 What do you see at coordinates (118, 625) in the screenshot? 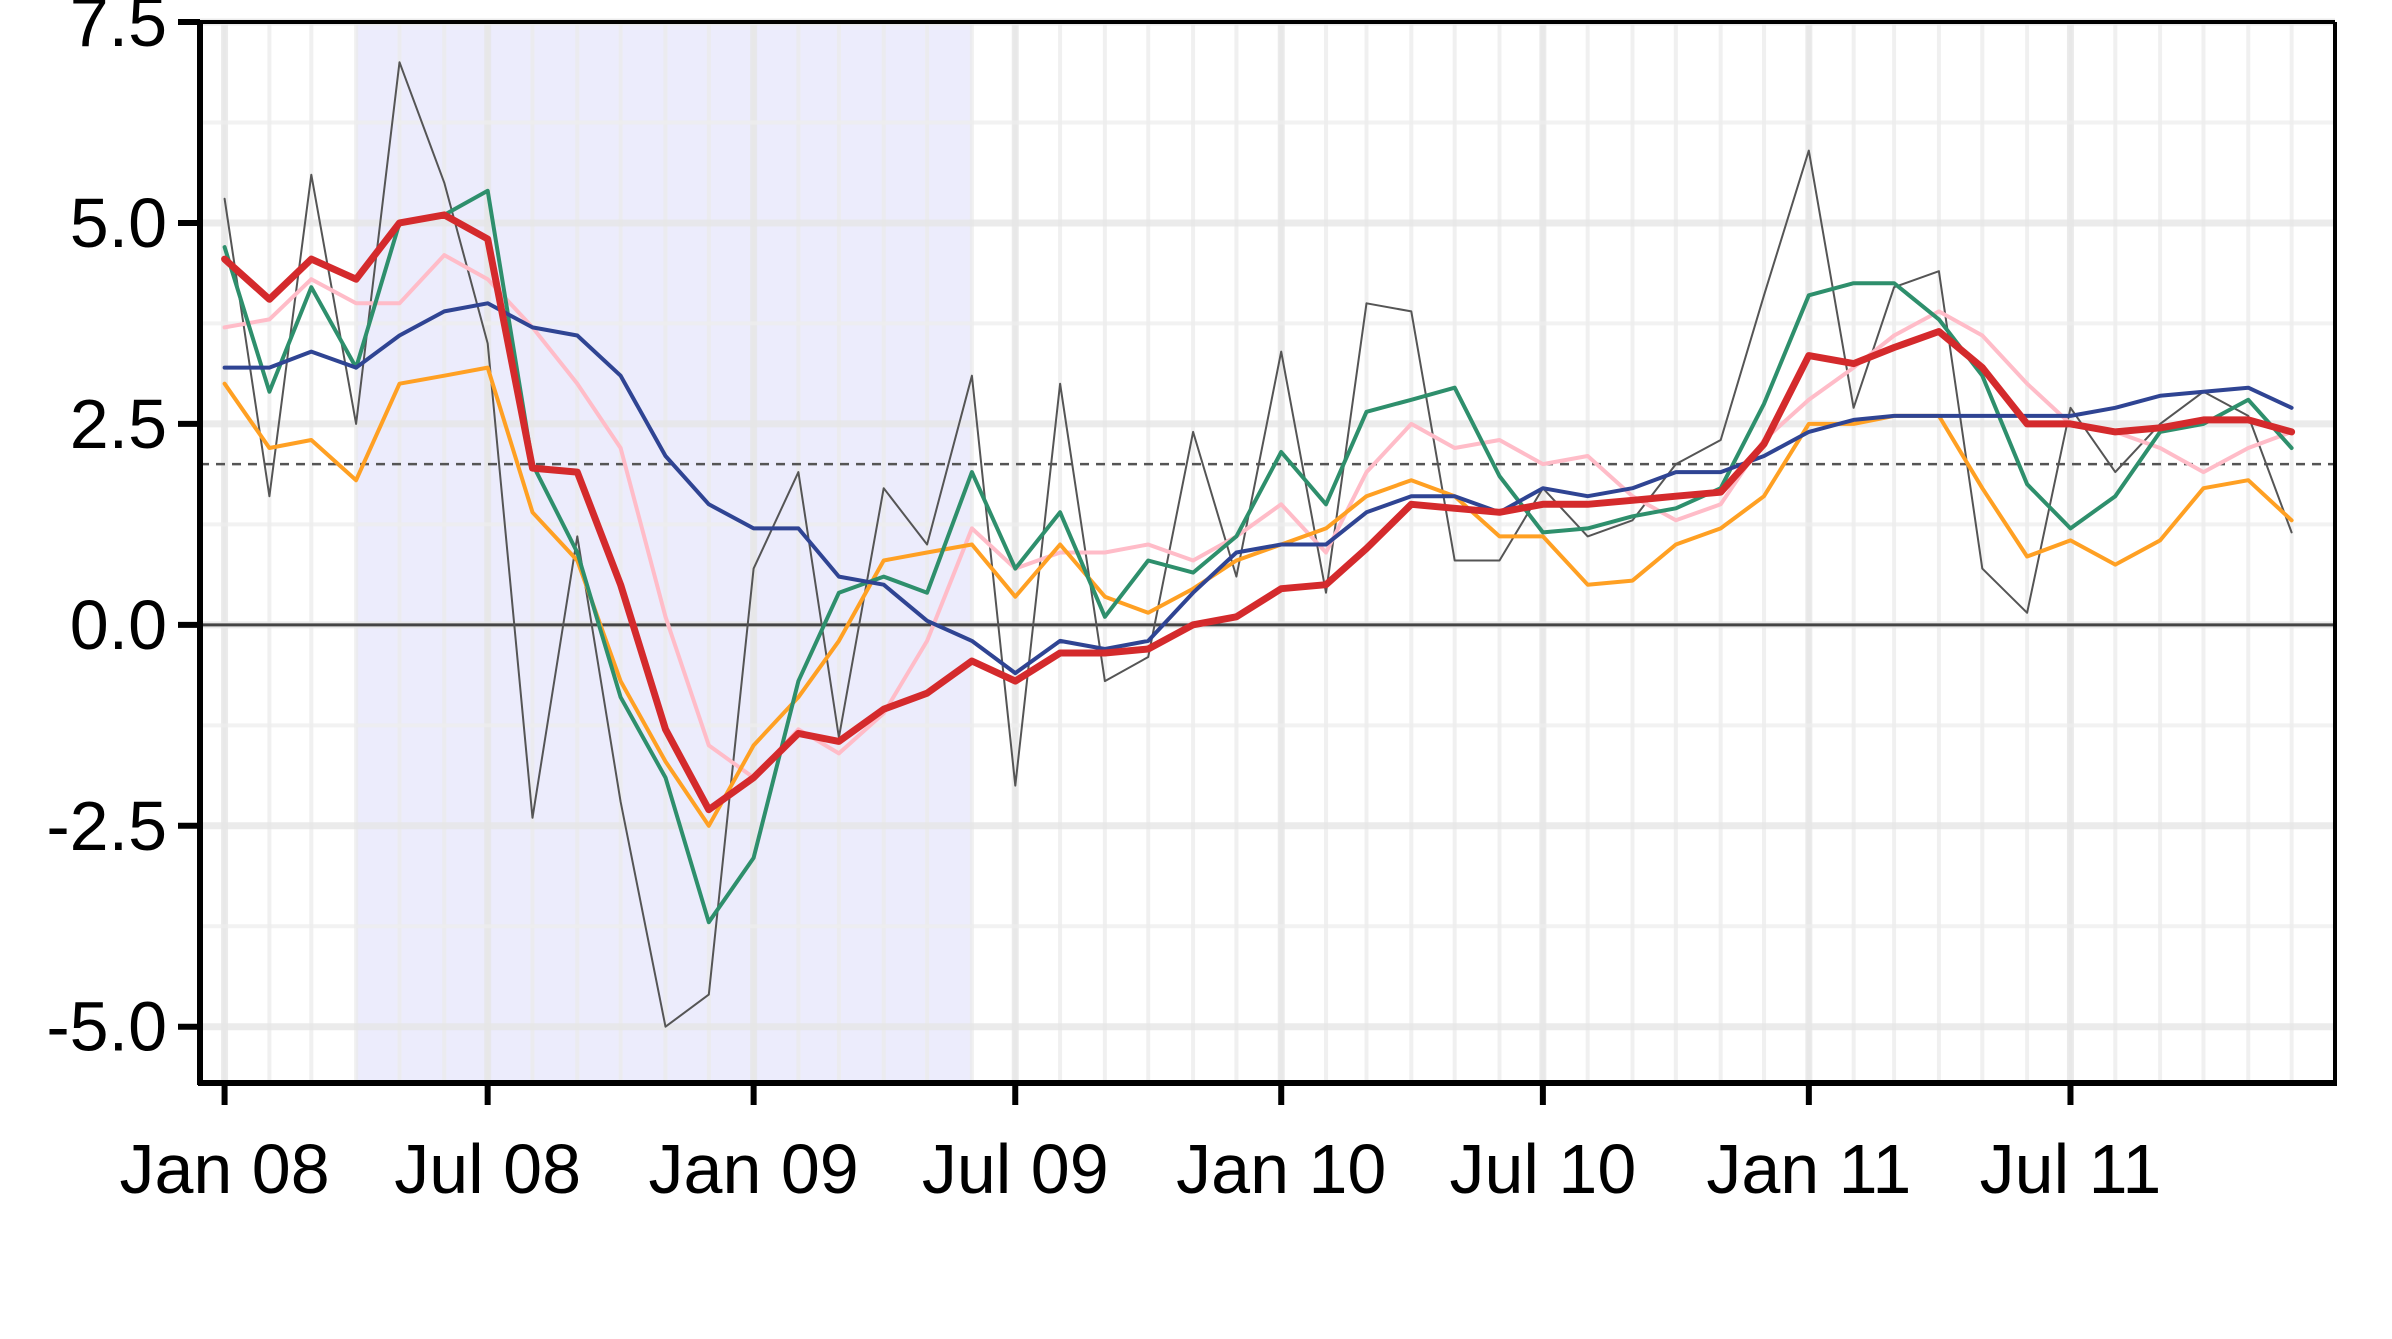
I see `y-tick-label: 0.0` at bounding box center [118, 625].